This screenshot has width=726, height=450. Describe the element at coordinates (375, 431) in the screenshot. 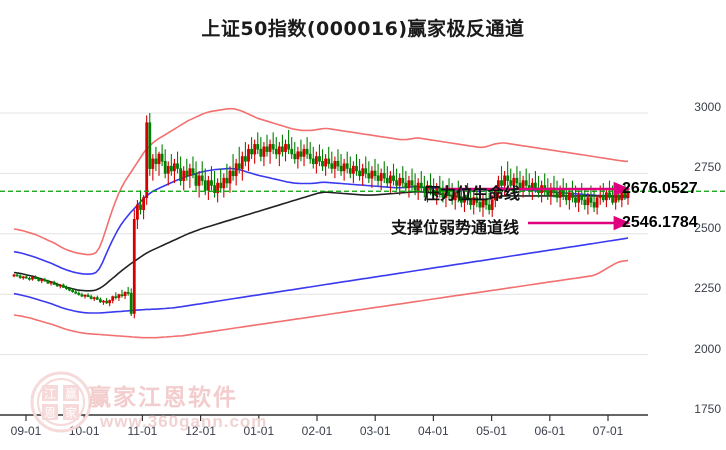

I see `x-tick-label-03-01: 03-01` at that location.